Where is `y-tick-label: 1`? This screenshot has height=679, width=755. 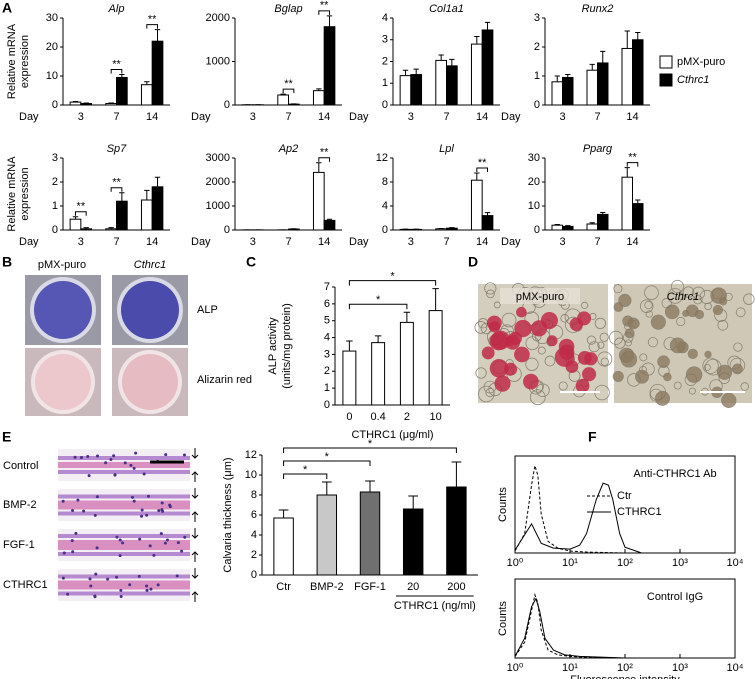
y-tick-label: 1 is located at coordinates (385, 83).